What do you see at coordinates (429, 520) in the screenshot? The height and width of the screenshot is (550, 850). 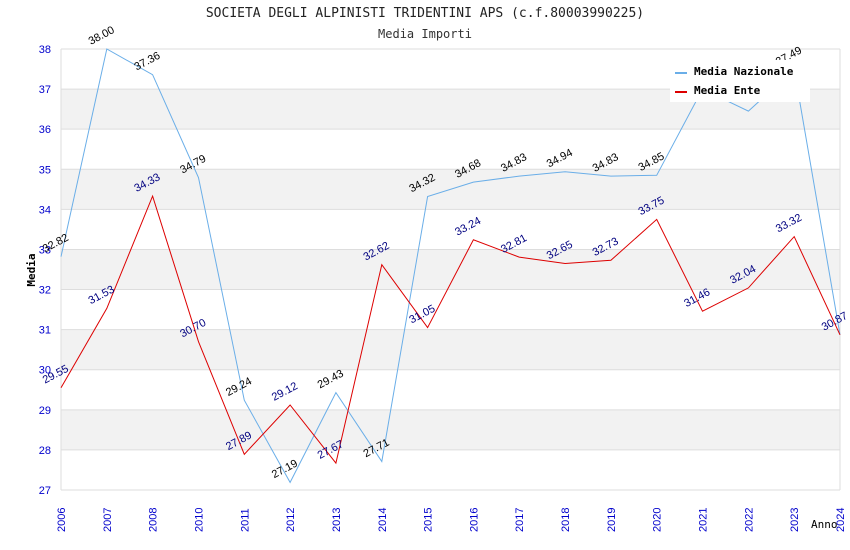 I see `x-tick-label: 2015` at bounding box center [429, 520].